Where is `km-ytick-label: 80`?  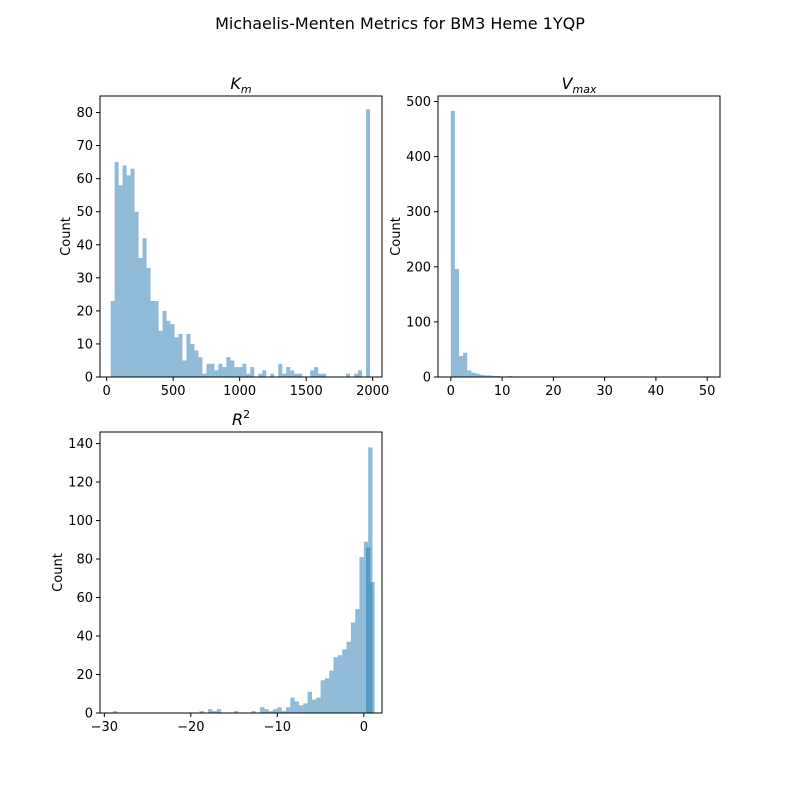 km-ytick-label: 80 is located at coordinates (84, 113).